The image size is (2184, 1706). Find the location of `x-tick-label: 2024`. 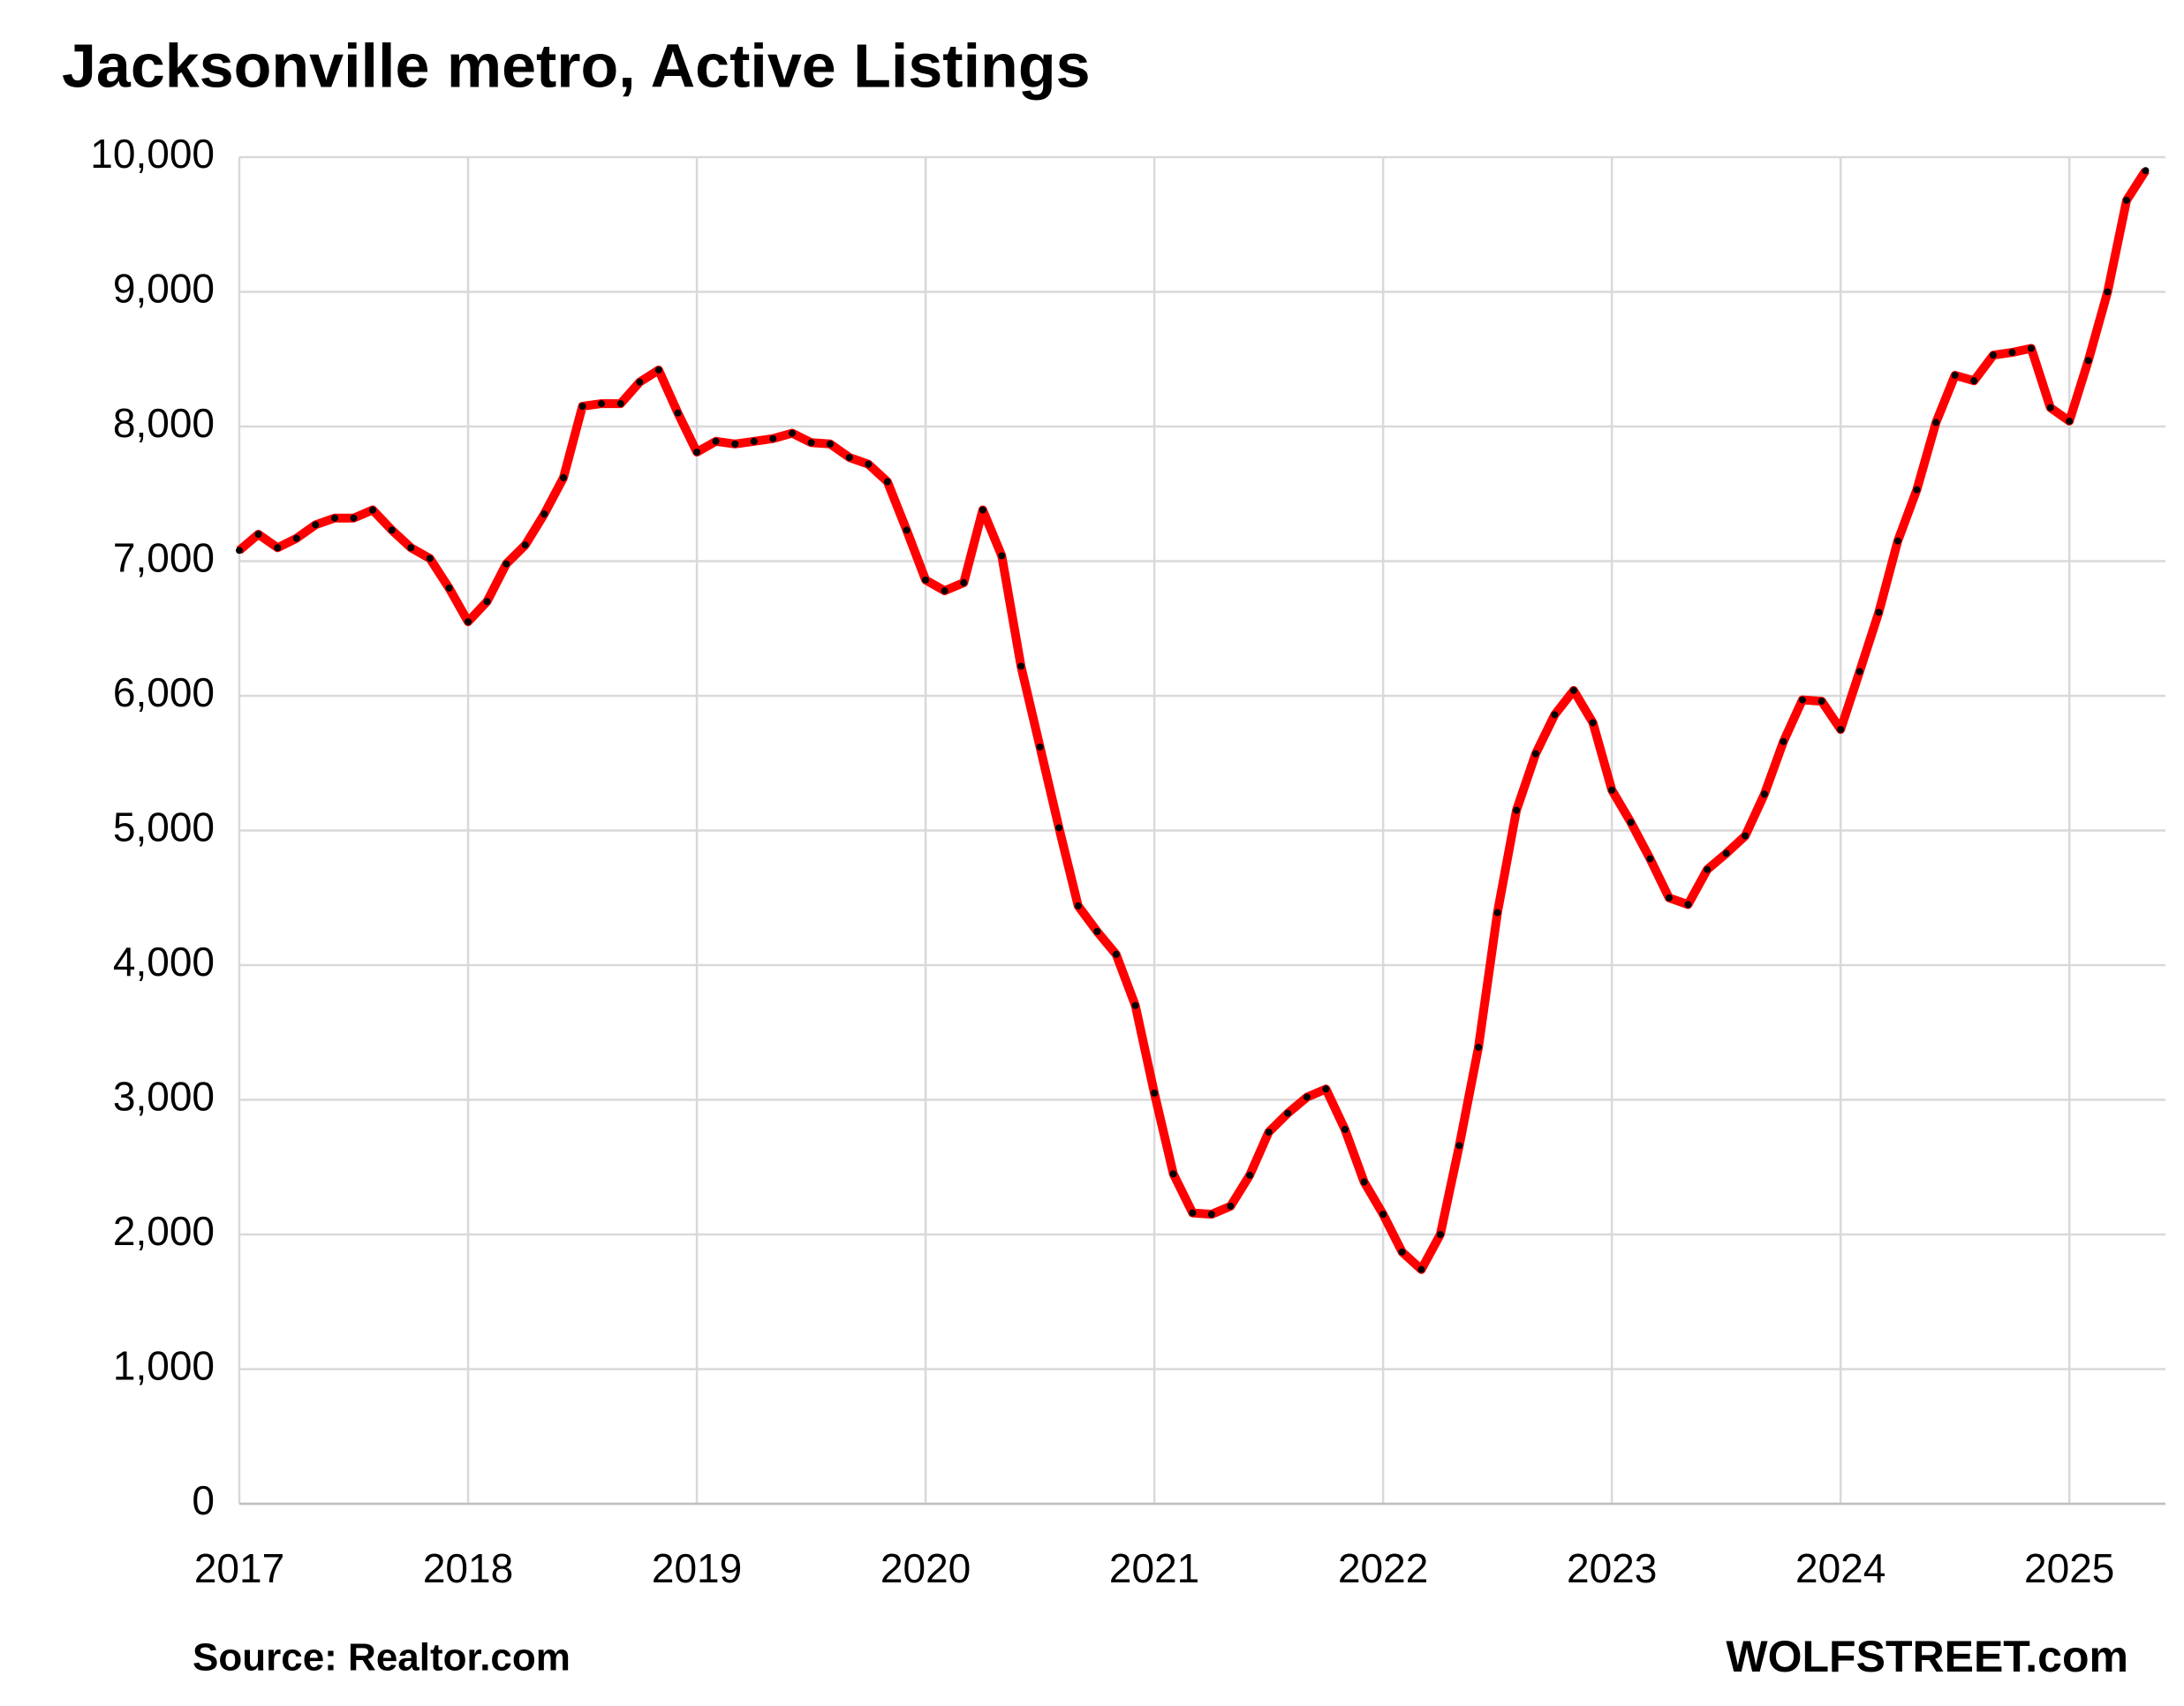

x-tick-label: 2024 is located at coordinates (1840, 1568).